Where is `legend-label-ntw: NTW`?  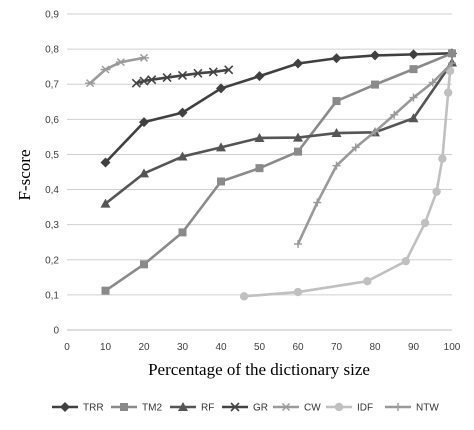 legend-label-ntw: NTW is located at coordinates (427, 408).